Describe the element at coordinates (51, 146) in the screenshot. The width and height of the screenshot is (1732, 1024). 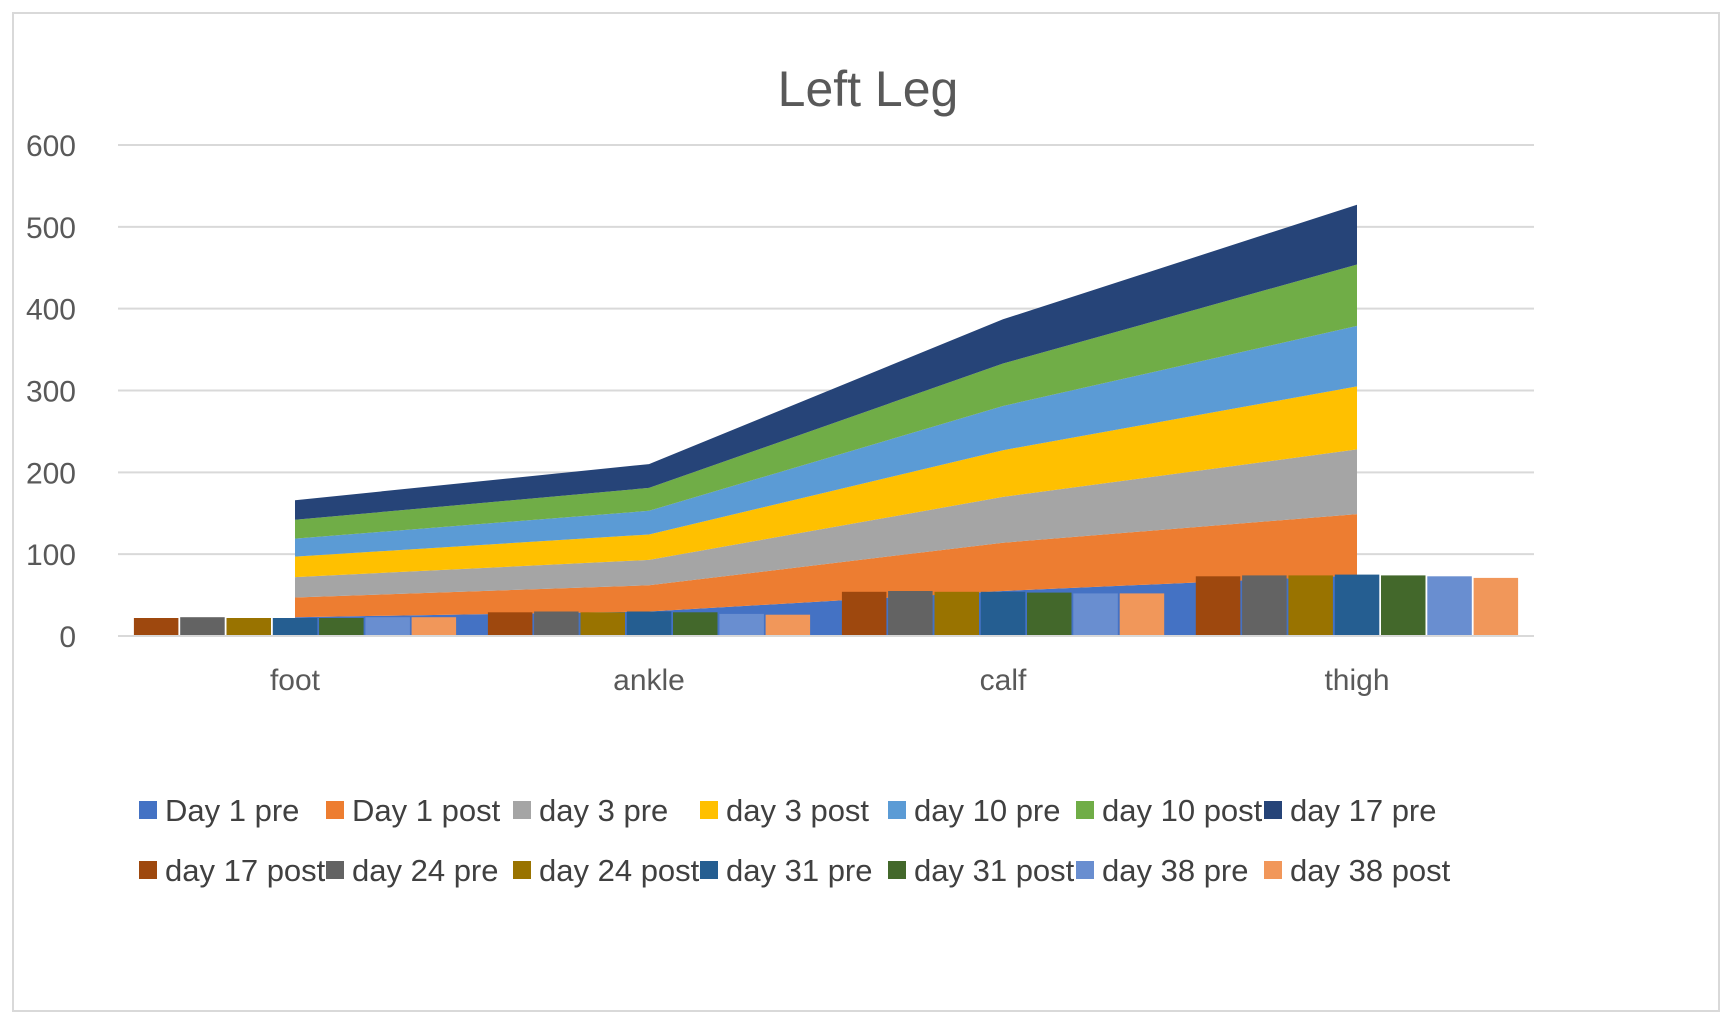
I see `y-tick-label: 600` at that location.